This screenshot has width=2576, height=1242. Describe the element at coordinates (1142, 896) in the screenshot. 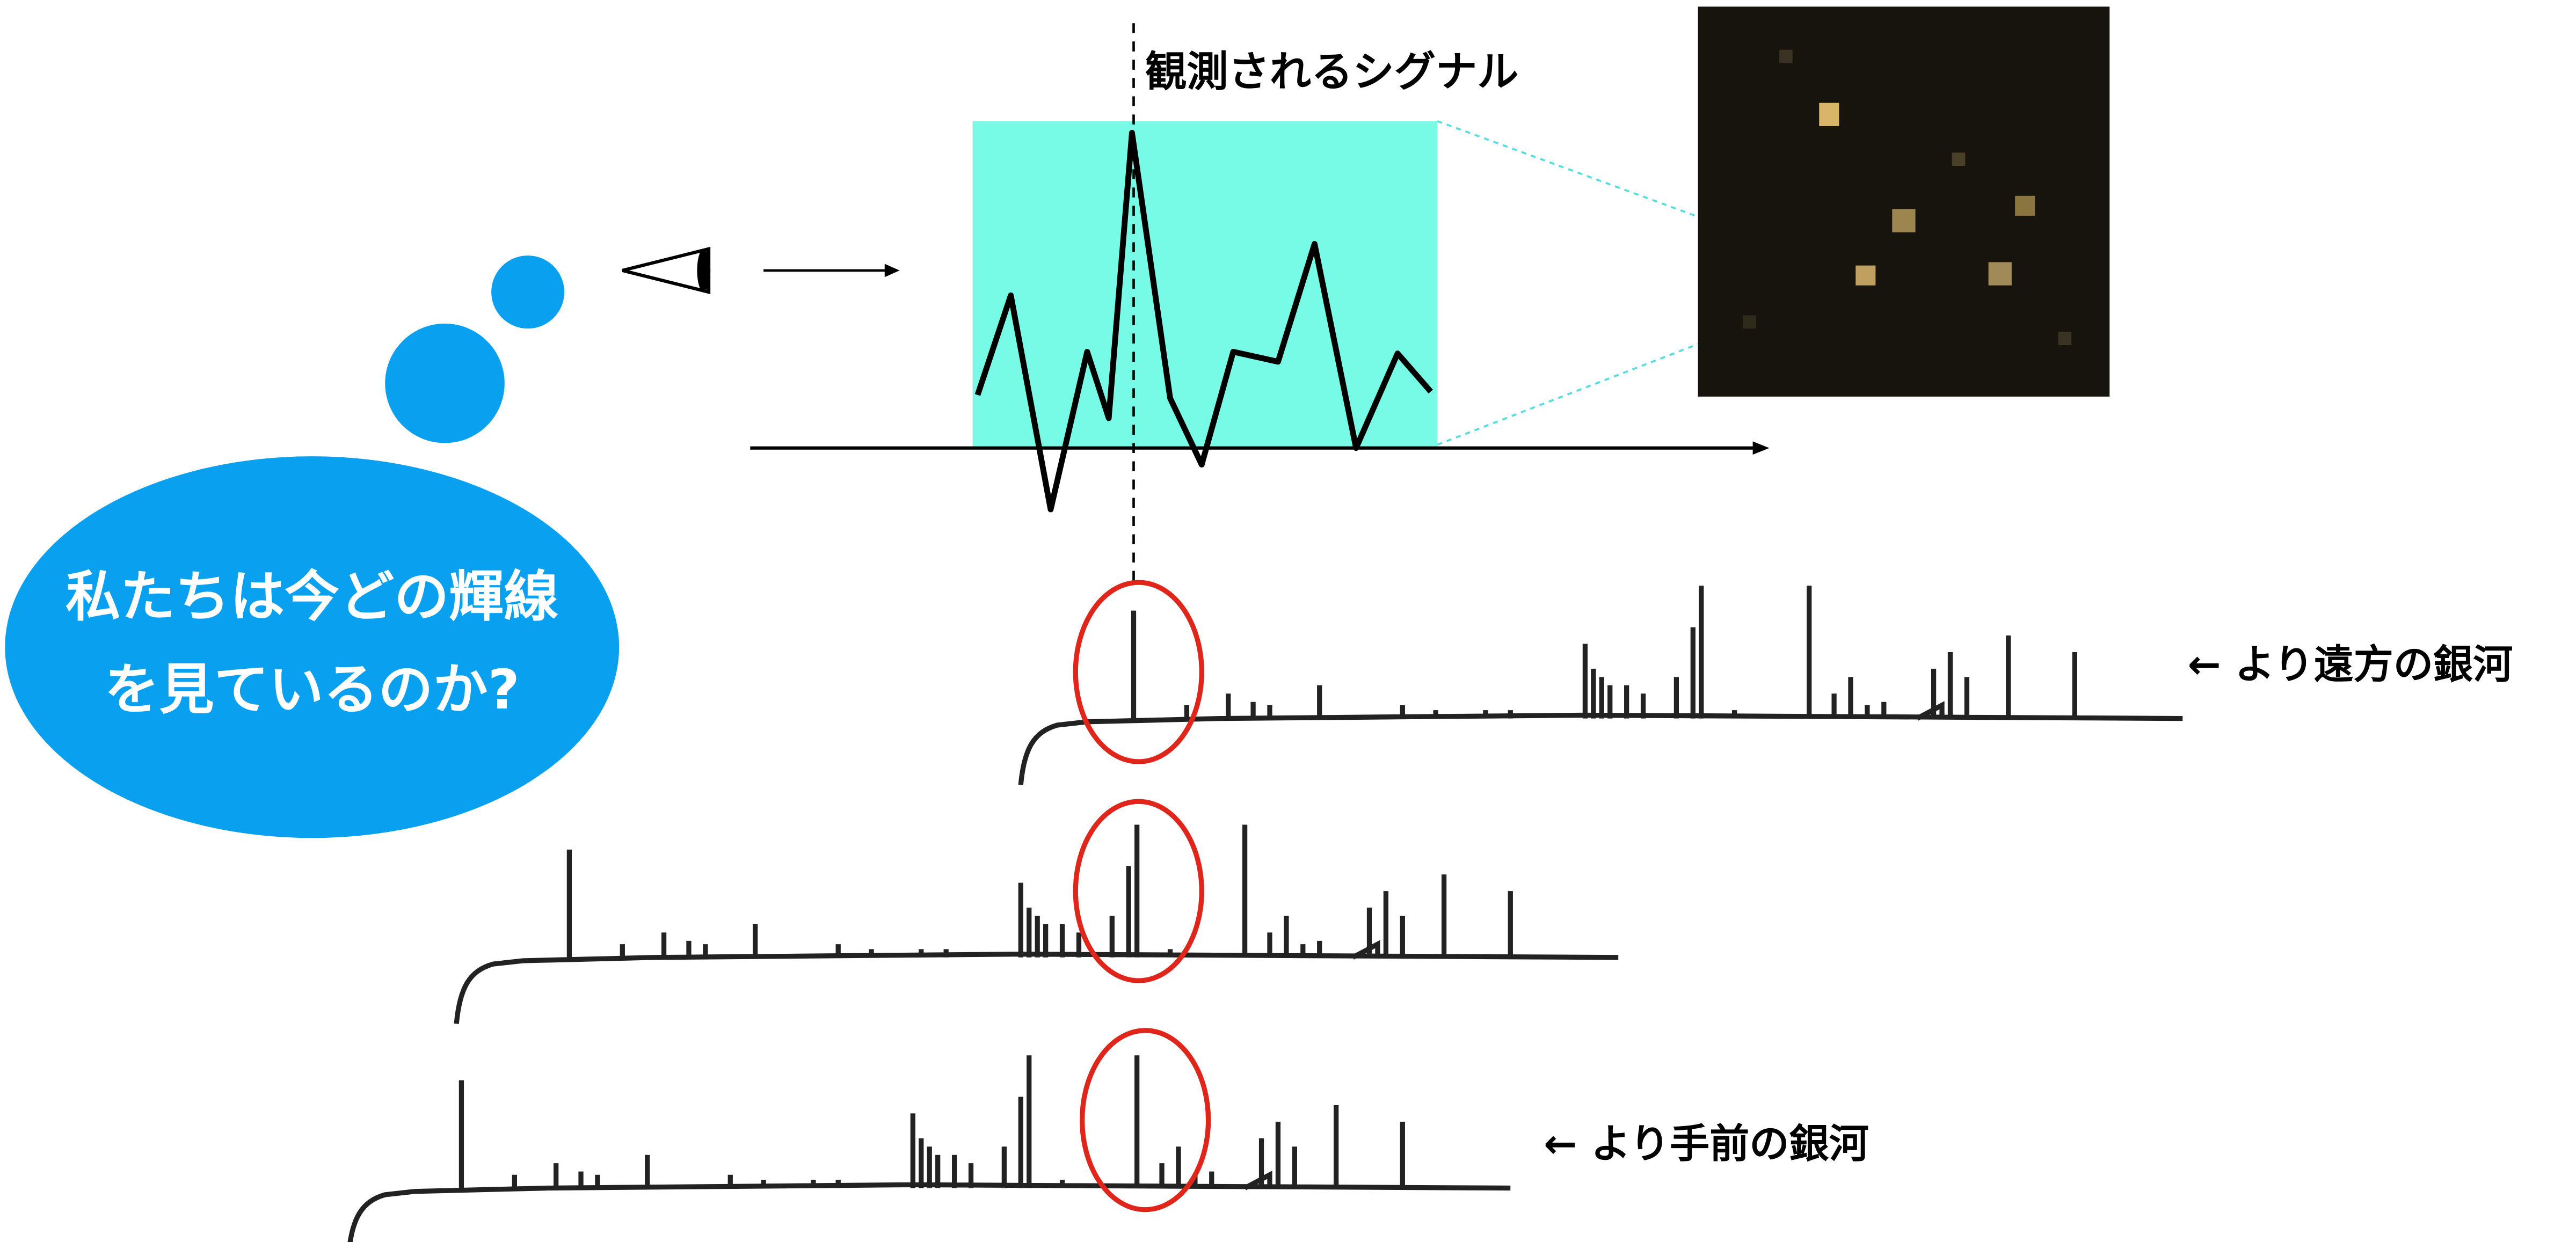

I see `highlight-circles` at that location.